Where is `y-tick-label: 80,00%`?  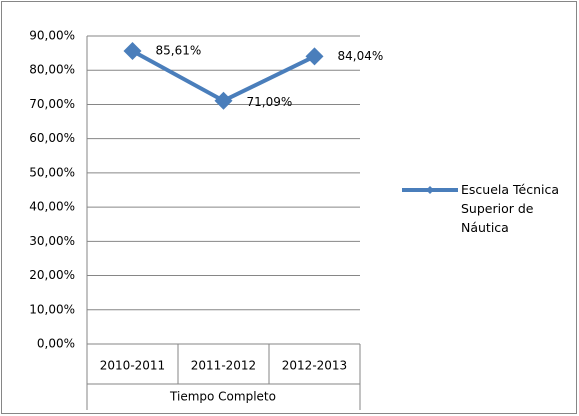 y-tick-label: 80,00% is located at coordinates (52, 70).